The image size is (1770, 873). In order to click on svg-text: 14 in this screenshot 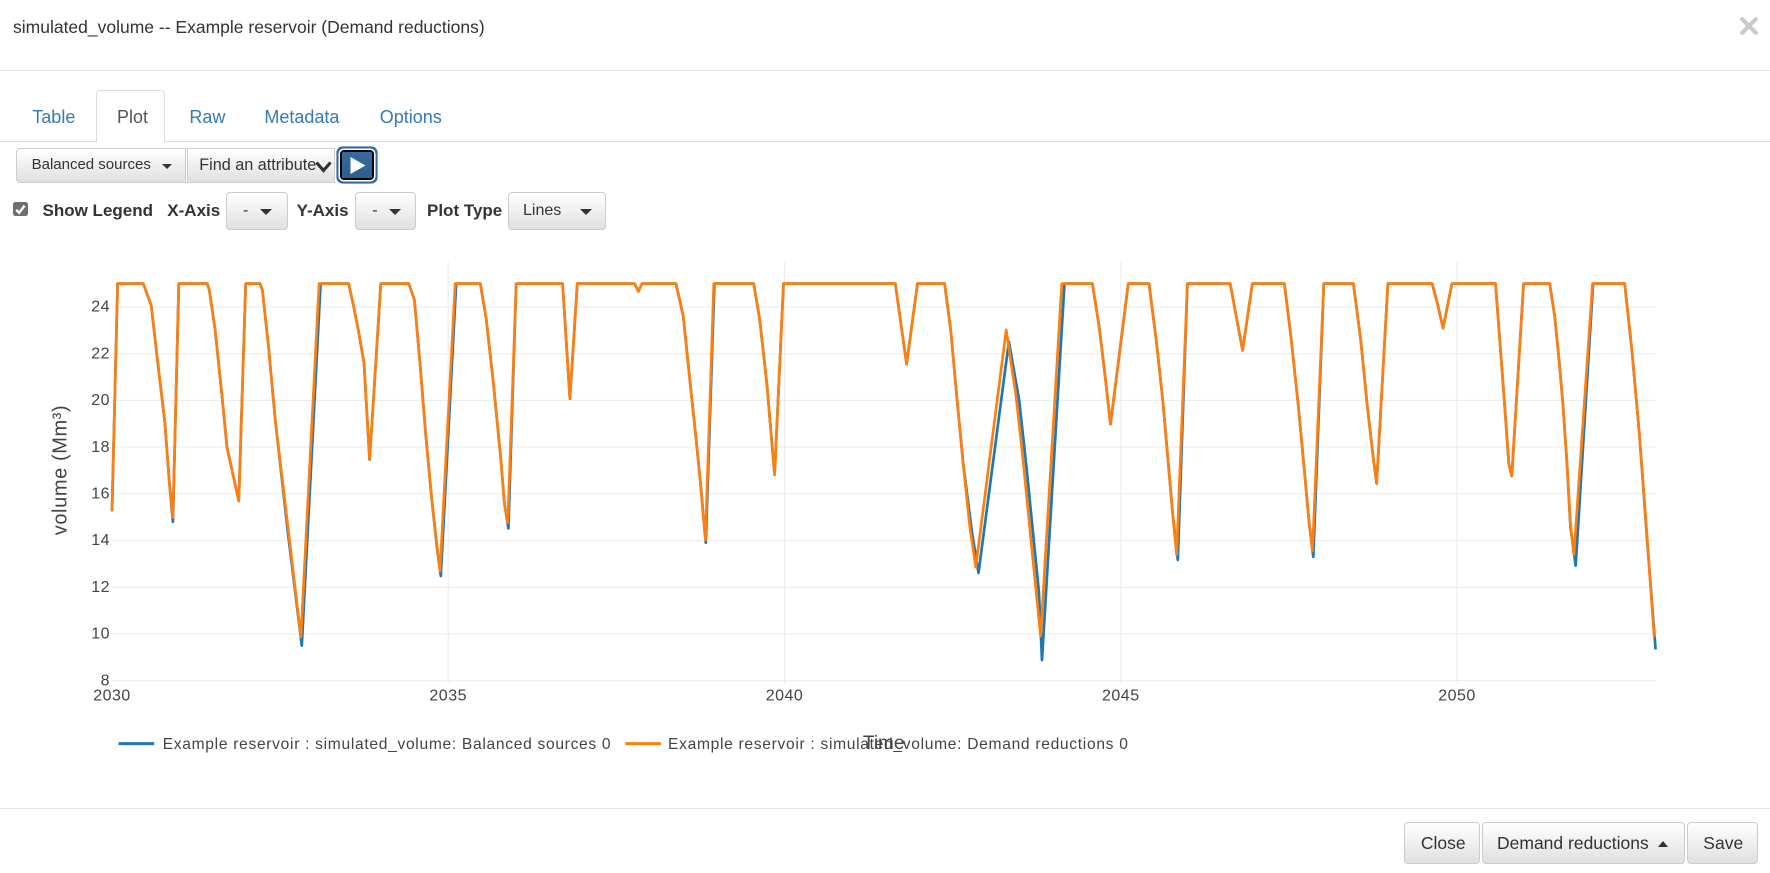, I will do `click(100, 540)`.